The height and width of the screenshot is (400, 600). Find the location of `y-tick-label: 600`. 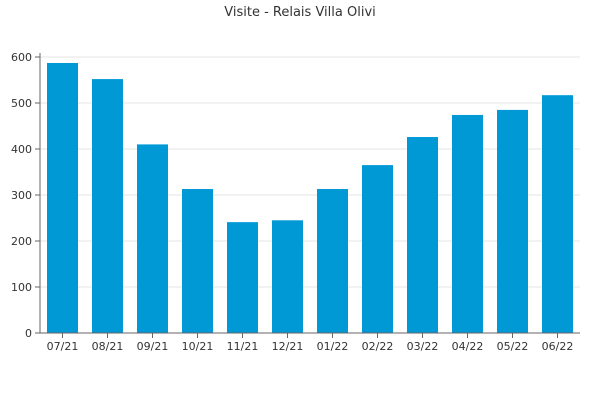

y-tick-label: 600 is located at coordinates (21, 57).